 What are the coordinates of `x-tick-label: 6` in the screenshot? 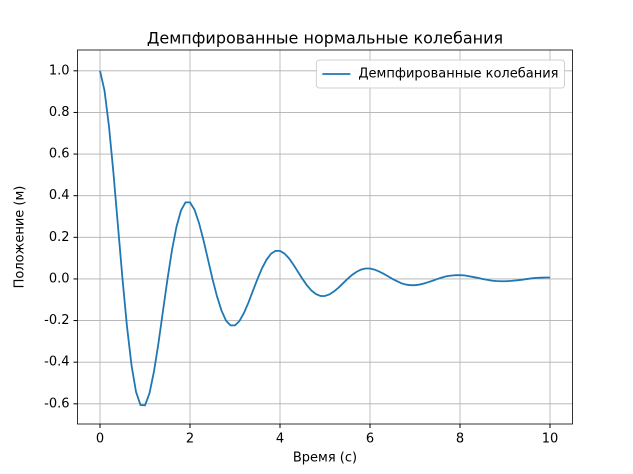 It's located at (370, 439).